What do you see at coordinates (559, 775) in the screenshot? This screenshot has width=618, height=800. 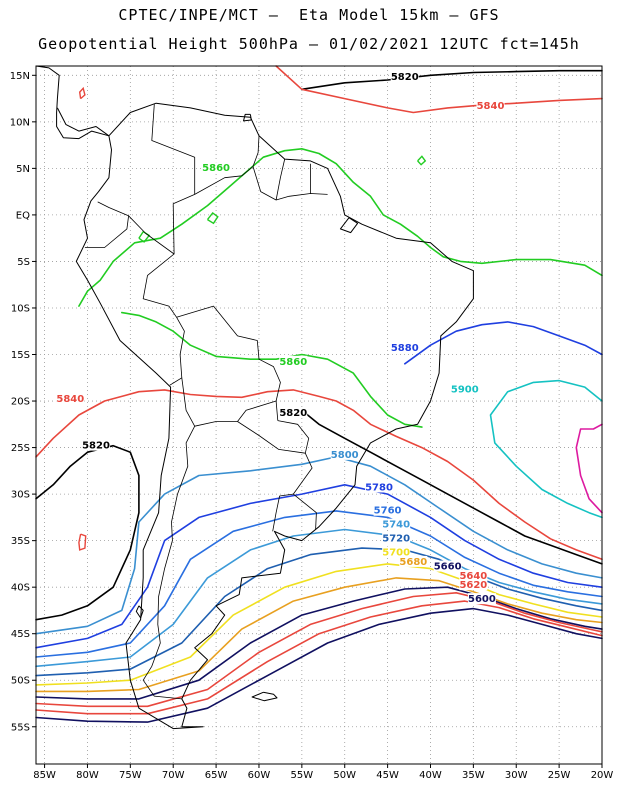 I see `lon-tick-label: 25W` at bounding box center [559, 775].